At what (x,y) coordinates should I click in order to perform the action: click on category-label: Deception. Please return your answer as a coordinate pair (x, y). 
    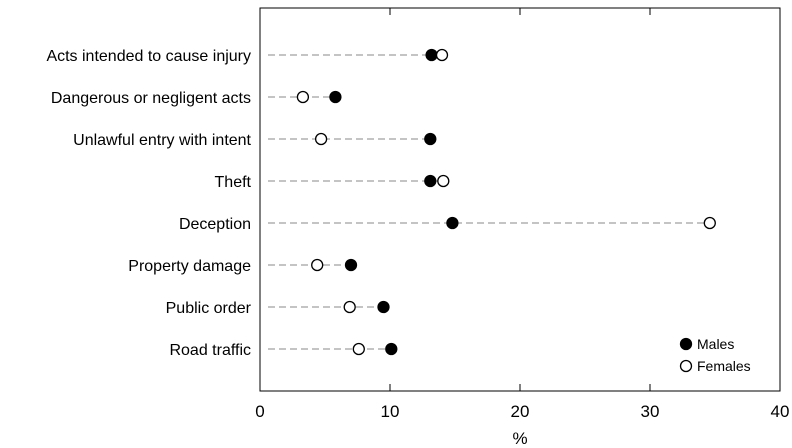
    Looking at the image, I should click on (215, 224).